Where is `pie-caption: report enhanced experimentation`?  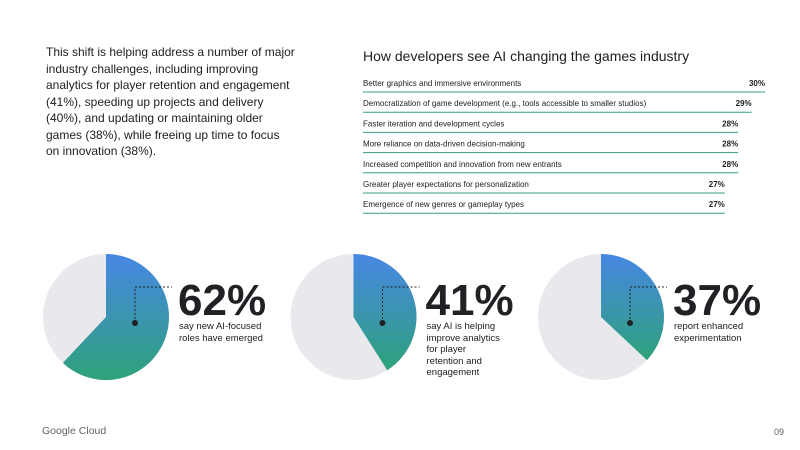 pie-caption: report enhanced experimentation is located at coordinates (709, 332).